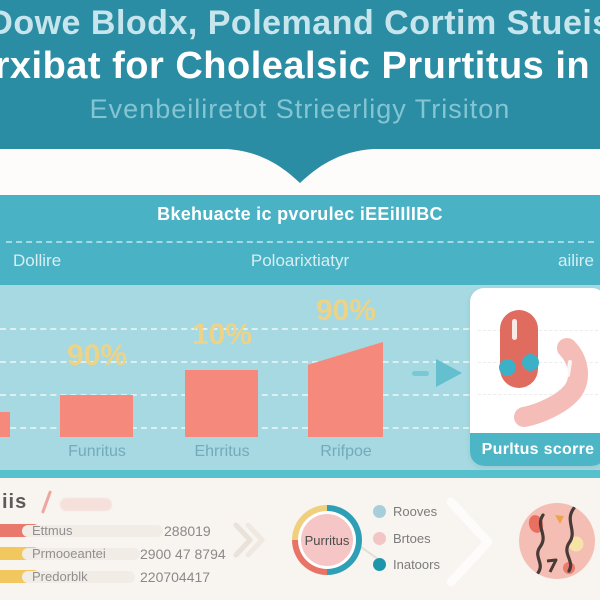 The width and height of the screenshot is (600, 600). Describe the element at coordinates (175, 577) in the screenshot. I see `stat-value: 220704417` at that location.